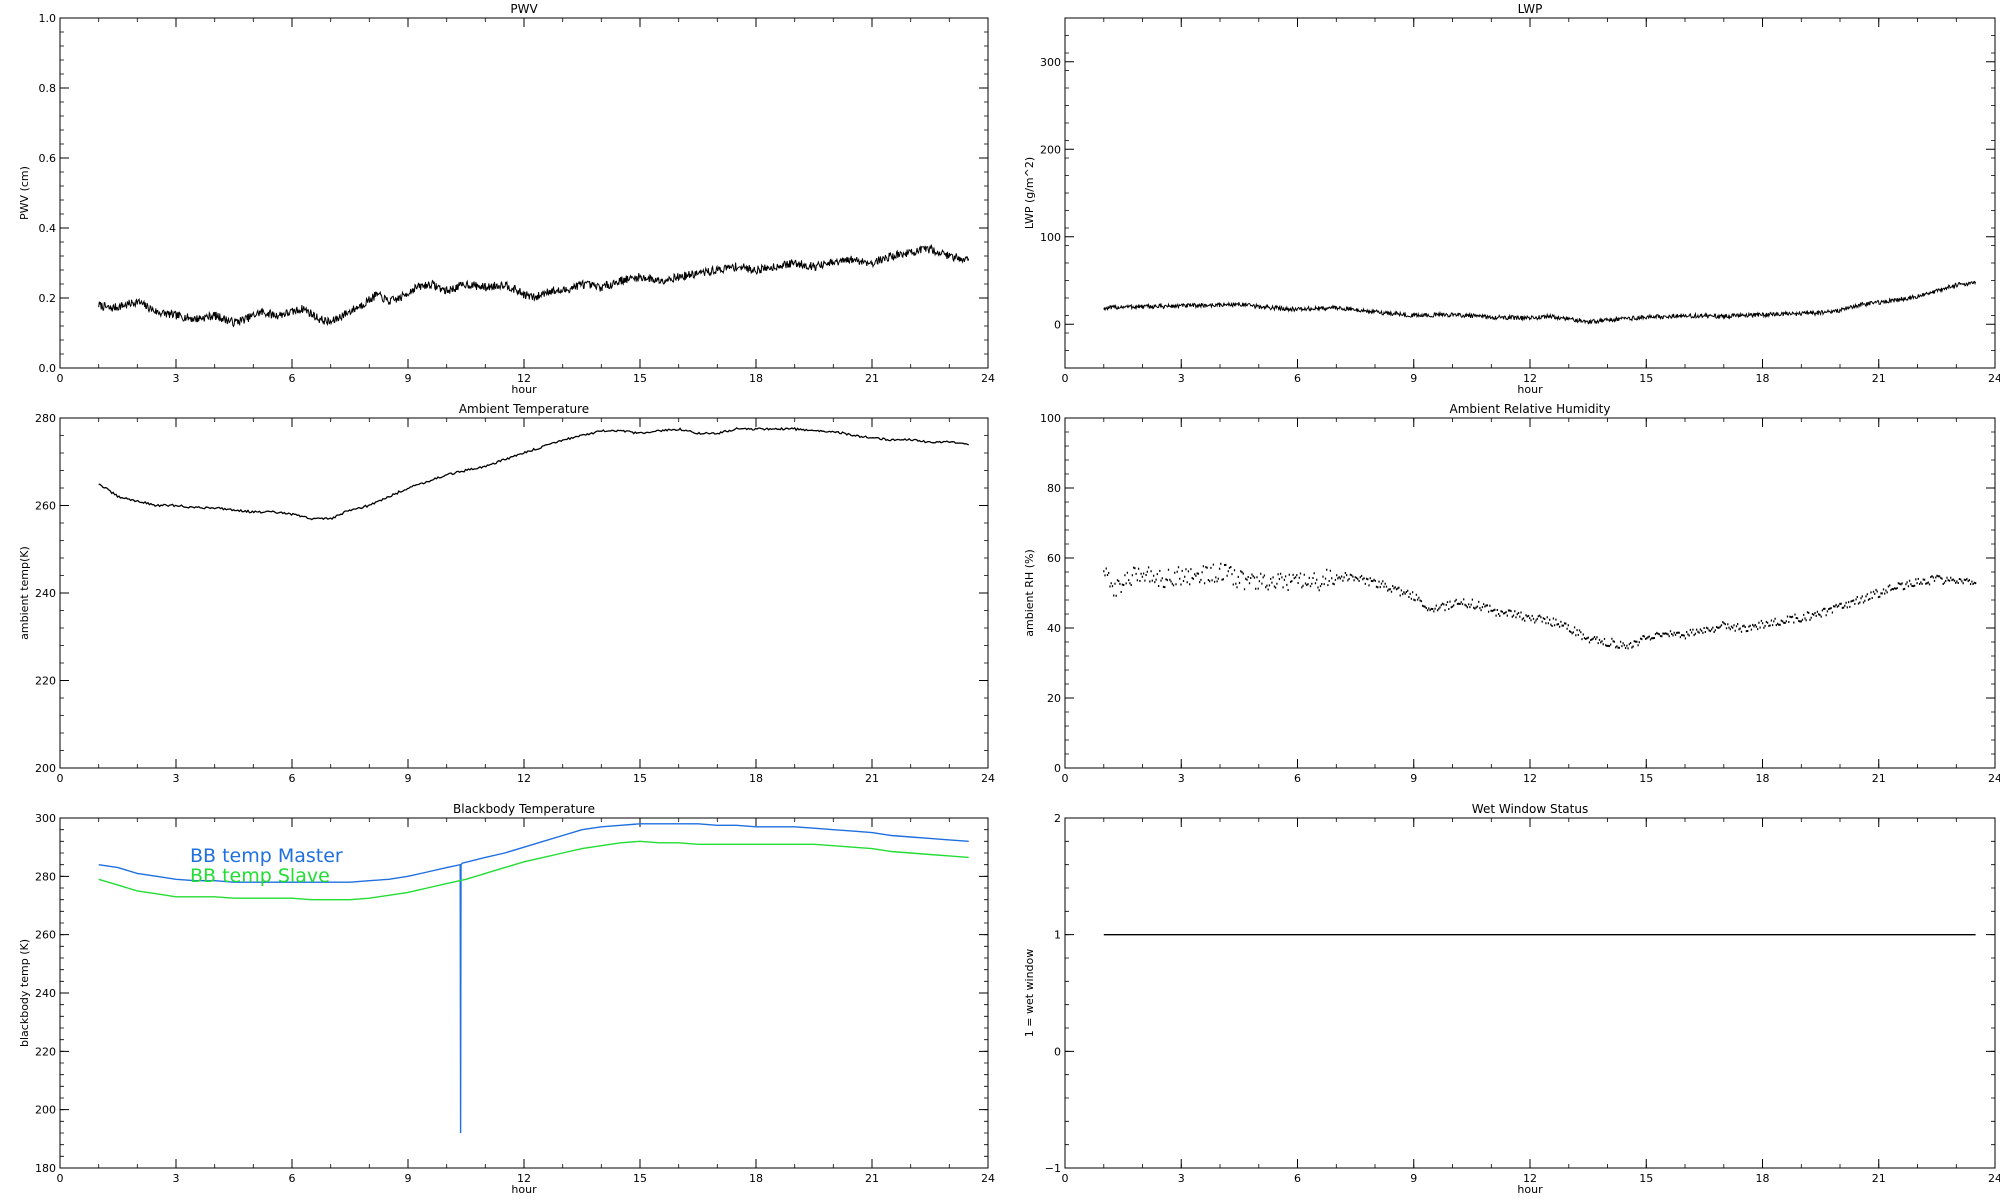 The height and width of the screenshot is (1200, 2000). Describe the element at coordinates (524, 809) in the screenshot. I see `chart-title: Blackbody Temperature` at that location.